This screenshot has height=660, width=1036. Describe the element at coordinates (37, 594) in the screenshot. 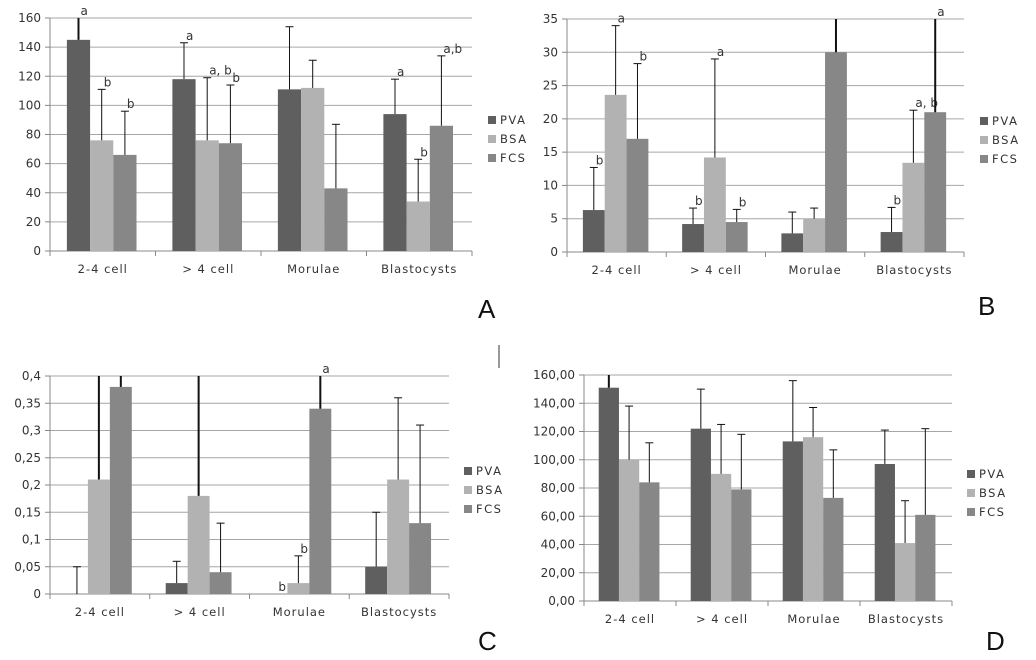

I see `y-tick-label: 0` at that location.